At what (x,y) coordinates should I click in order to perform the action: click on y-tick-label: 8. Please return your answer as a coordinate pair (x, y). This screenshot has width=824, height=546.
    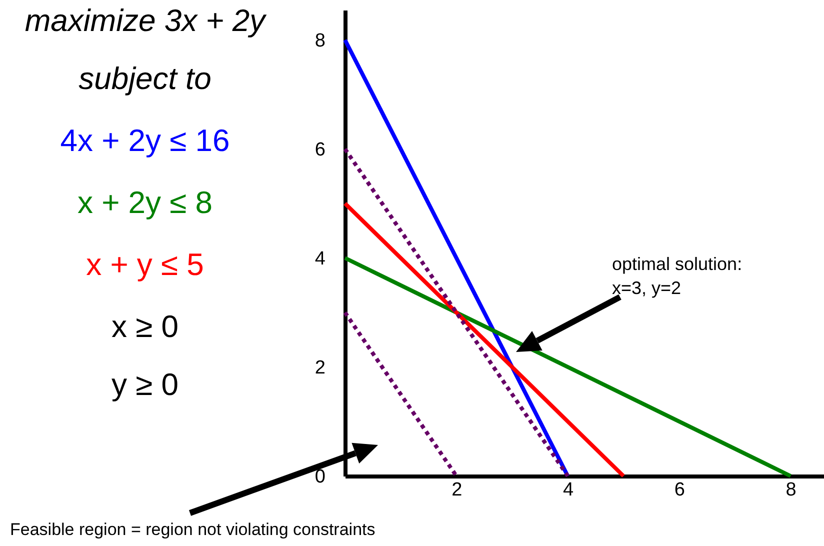
    Looking at the image, I should click on (320, 41).